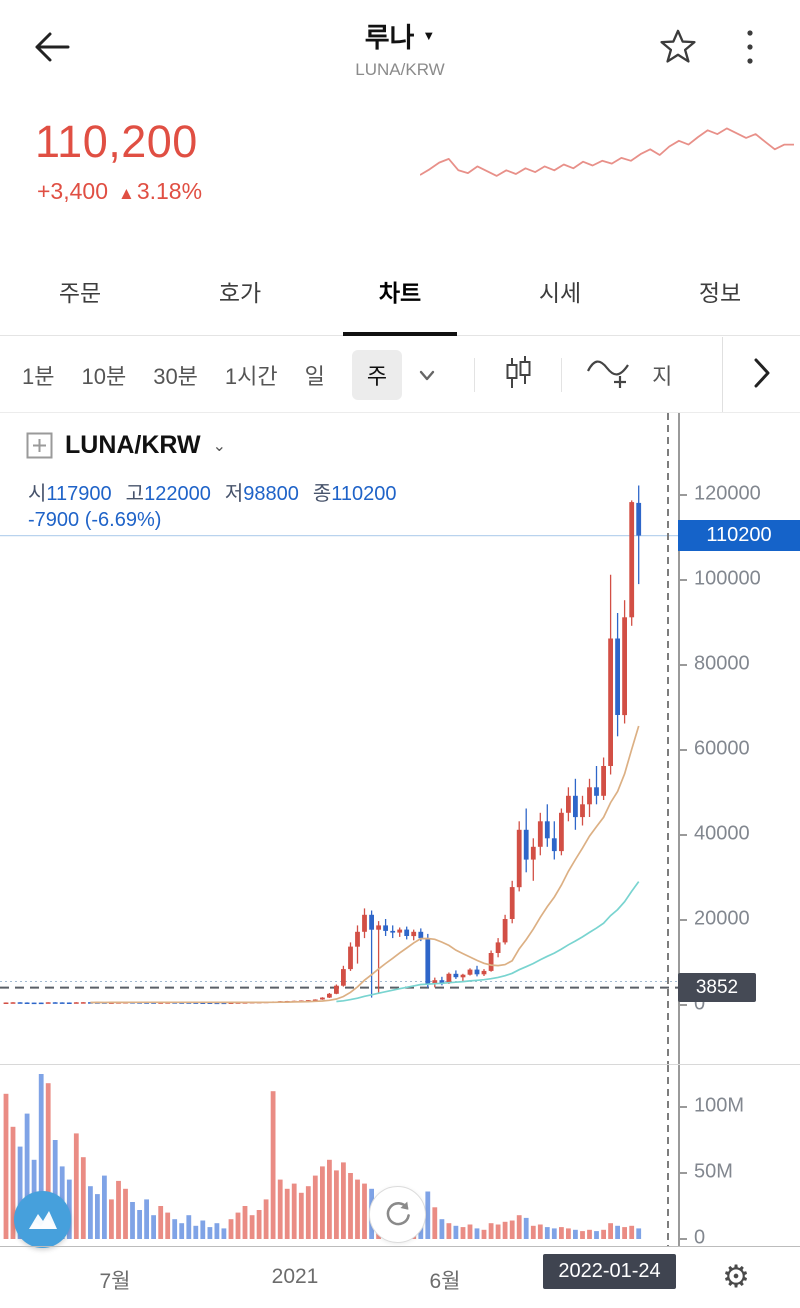 This screenshot has height=1308, width=800. I want to click on main-tabs: 주문 호가 차트 시세 정보, so click(400, 291).